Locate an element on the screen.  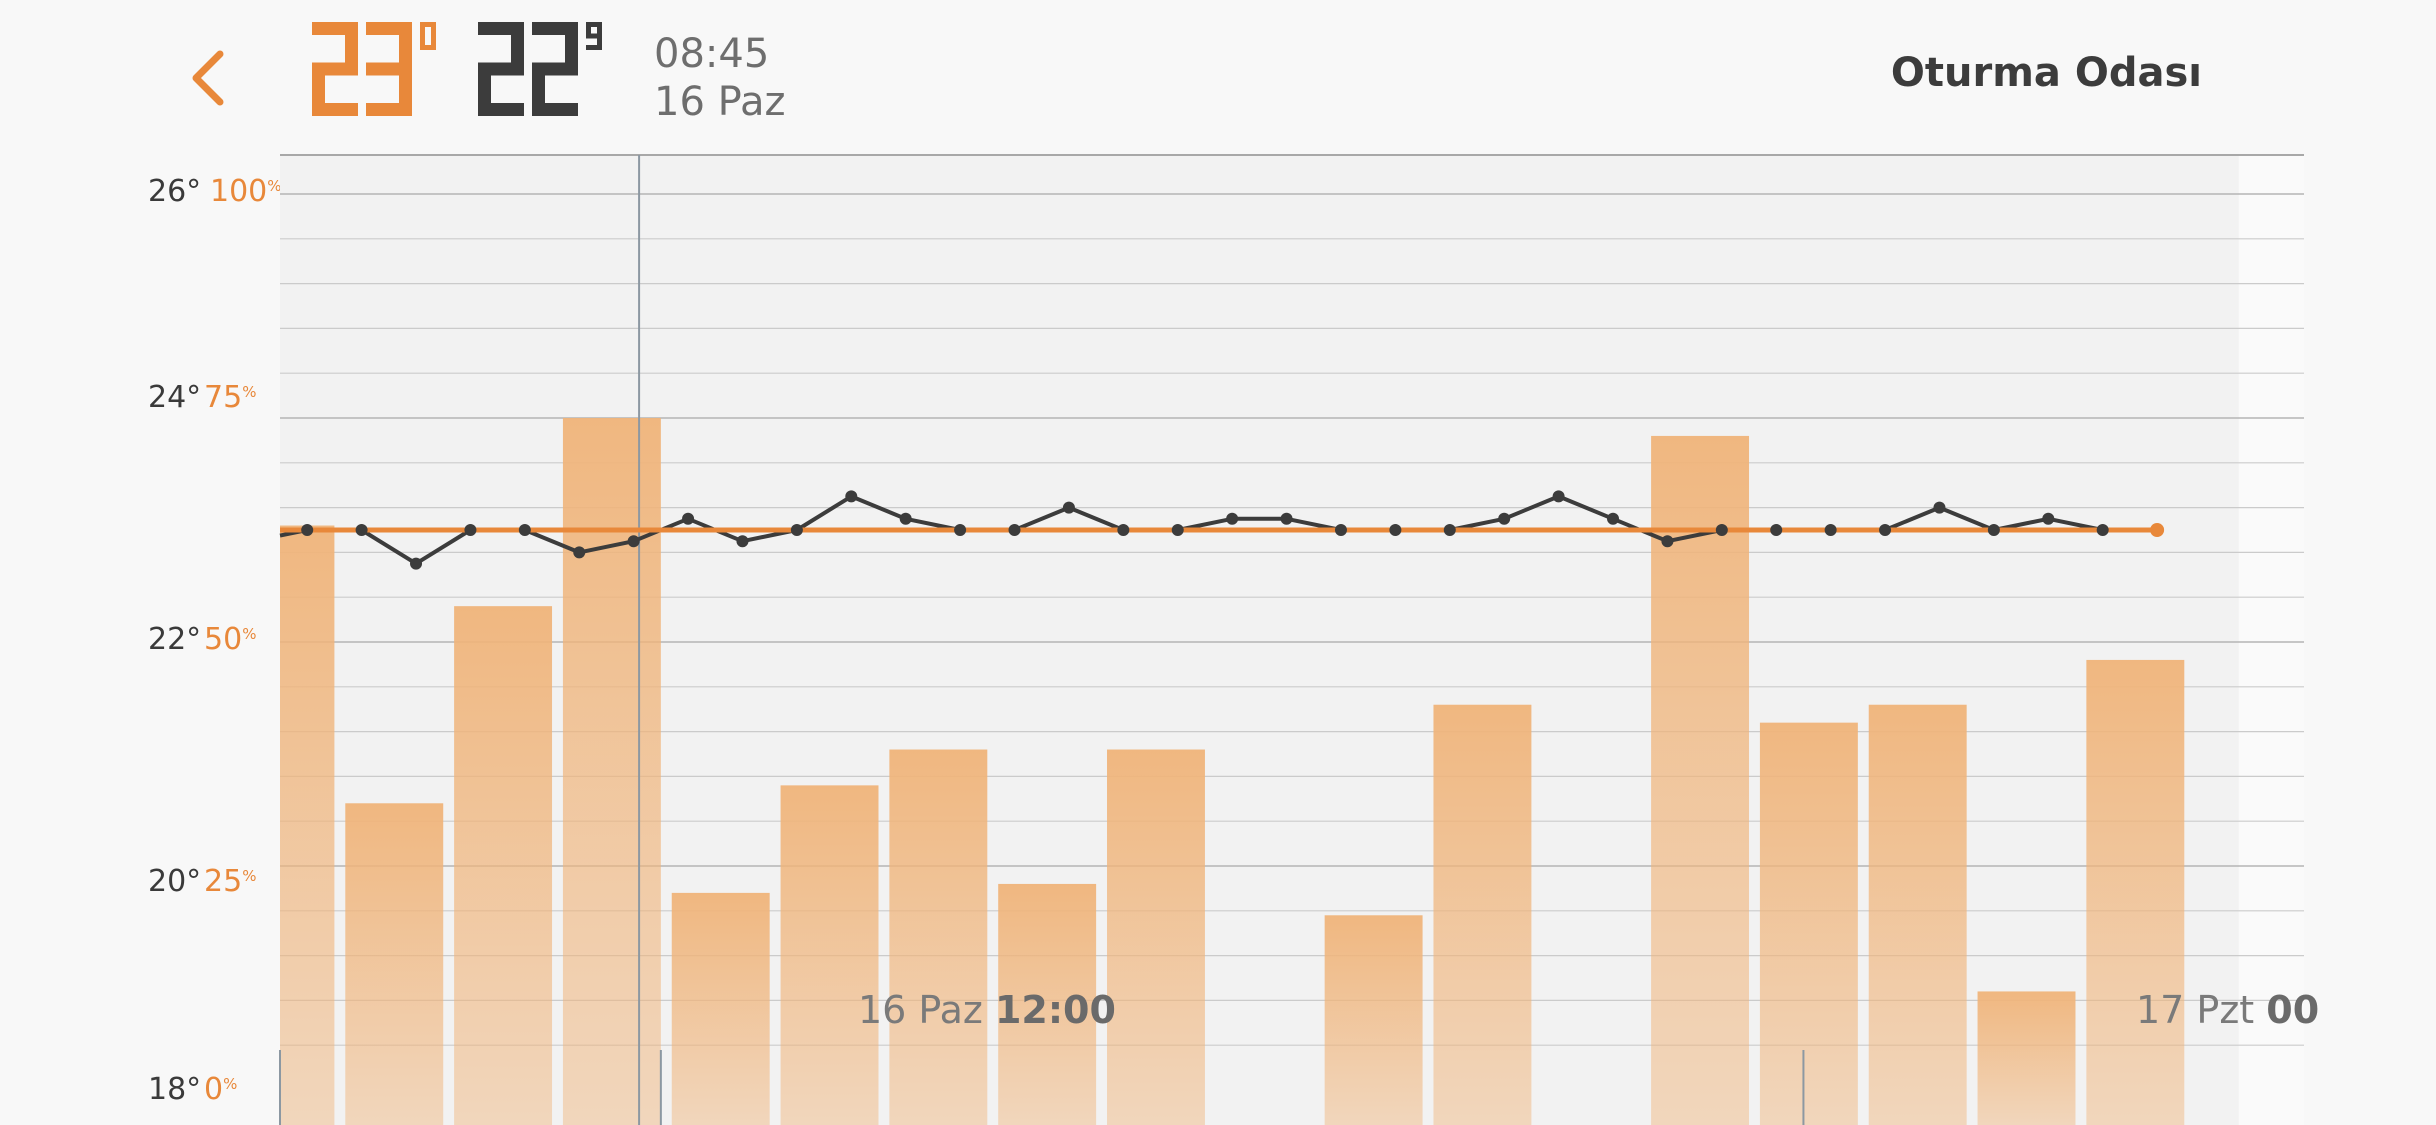
temp-axis-label-24: 24° is located at coordinates (175, 397).